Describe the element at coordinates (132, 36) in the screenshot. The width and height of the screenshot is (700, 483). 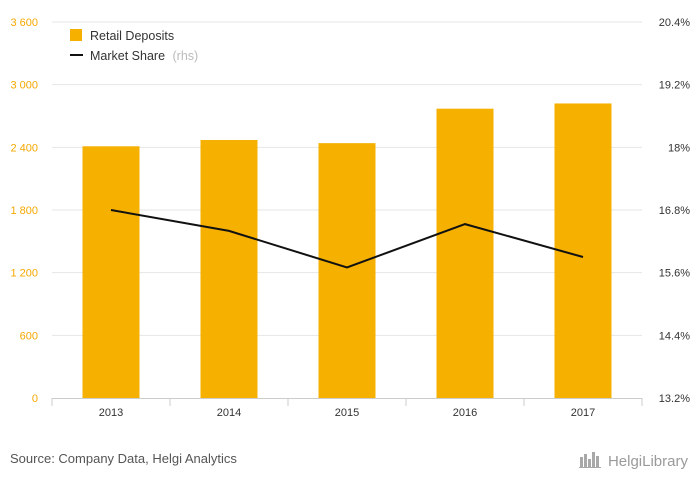
I see `legend-label-retail-deposits: Retail Deposits` at that location.